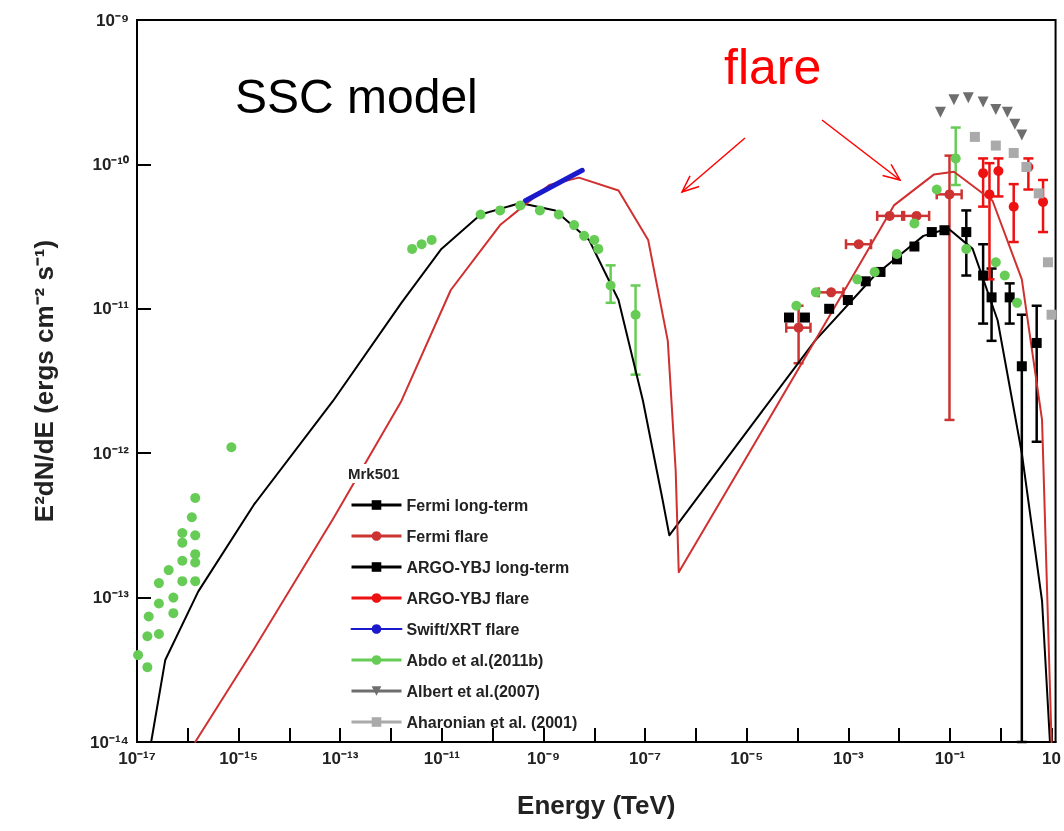 This screenshot has height=831, width=1064. Describe the element at coordinates (356, 96) in the screenshot. I see `annotation: SSC model` at that location.